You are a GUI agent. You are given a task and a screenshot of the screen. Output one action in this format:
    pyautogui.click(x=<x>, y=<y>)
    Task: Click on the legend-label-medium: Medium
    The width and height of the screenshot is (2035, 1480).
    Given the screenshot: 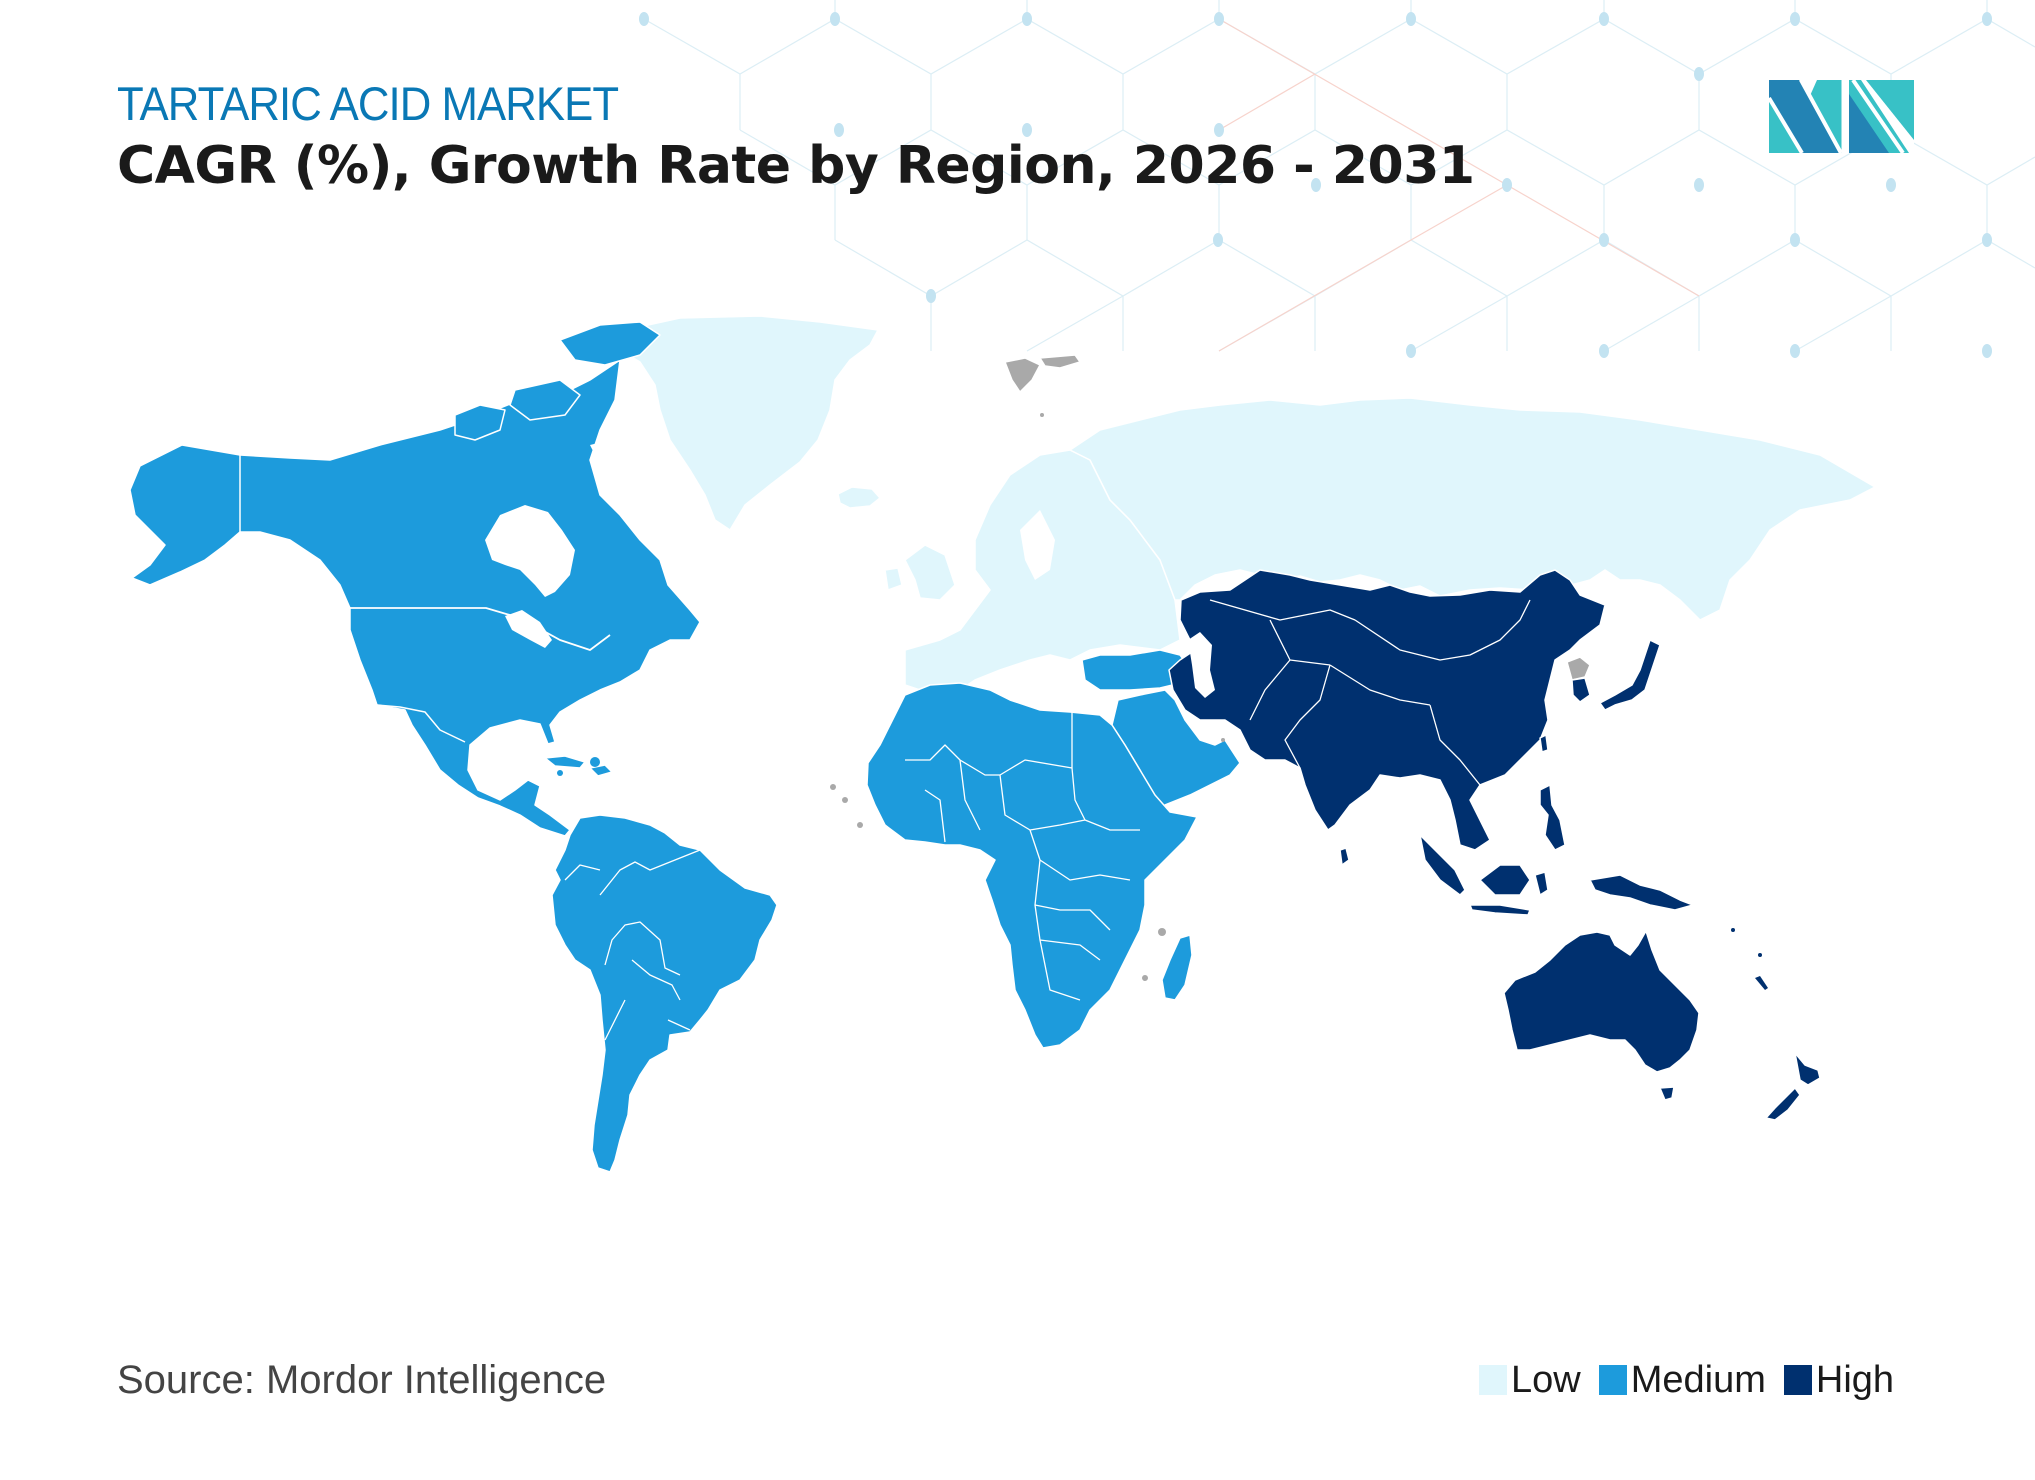 What is the action you would take?
    pyautogui.click(x=1698, y=1380)
    